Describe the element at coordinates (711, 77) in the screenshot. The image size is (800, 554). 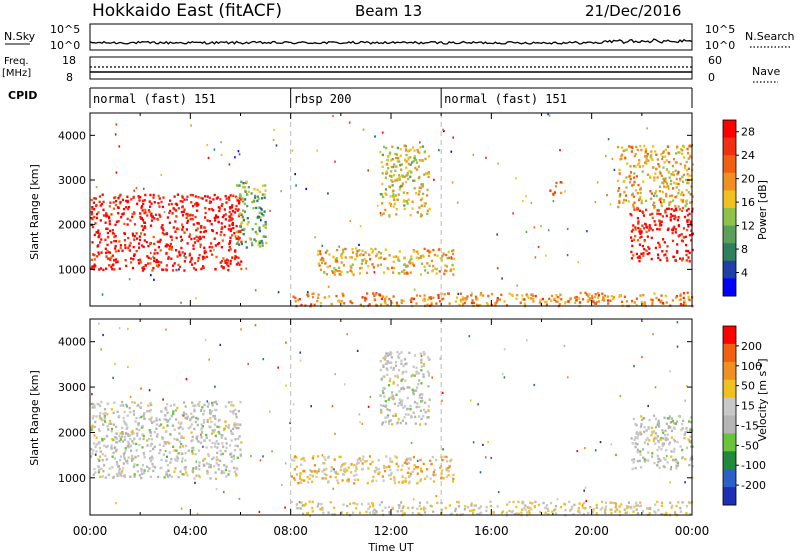
I see `freq-right-tick-bottom: 0` at that location.